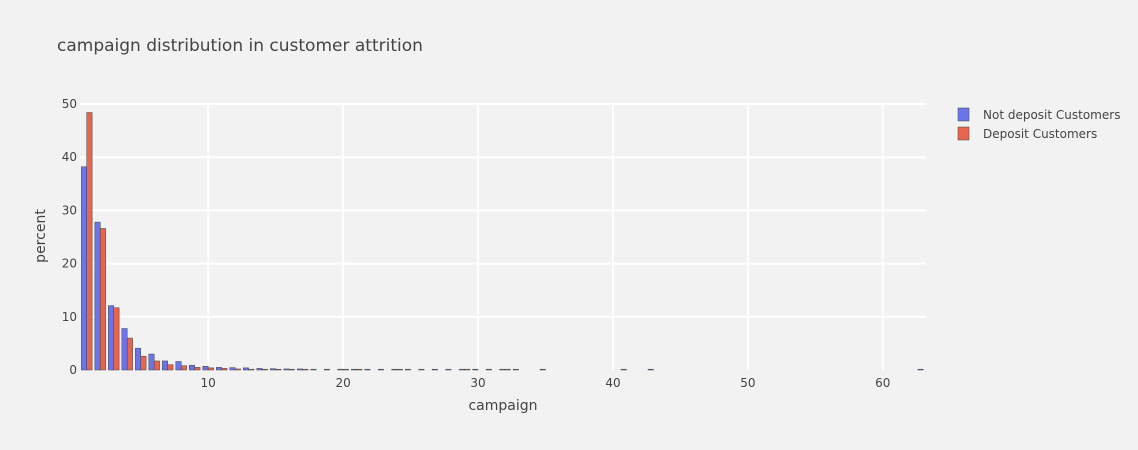 This screenshot has height=450, width=1138. I want to click on x-tick-label: 40, so click(612, 383).